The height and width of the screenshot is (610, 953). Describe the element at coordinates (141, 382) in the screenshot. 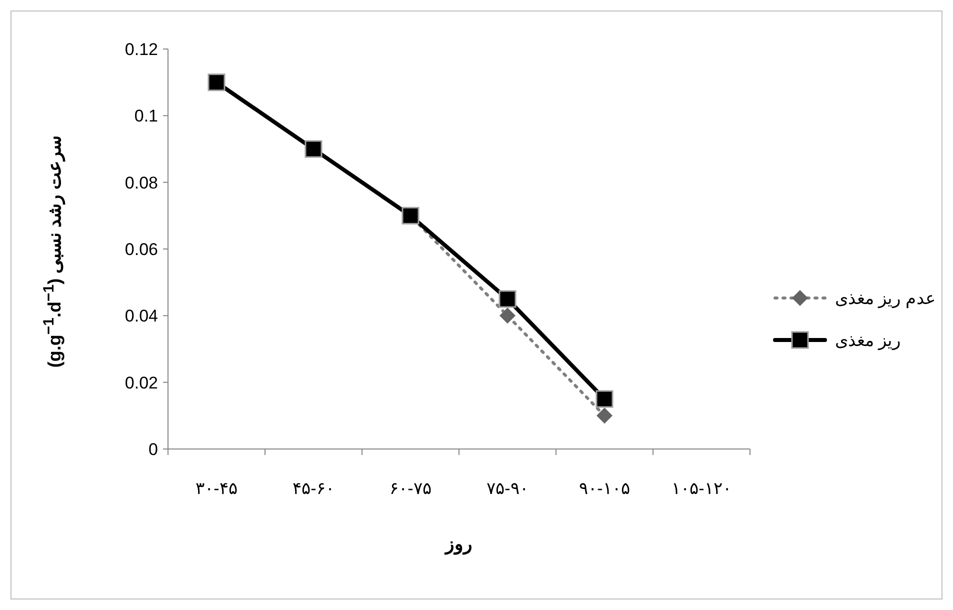

I see `y-tick-label: 0.02` at that location.